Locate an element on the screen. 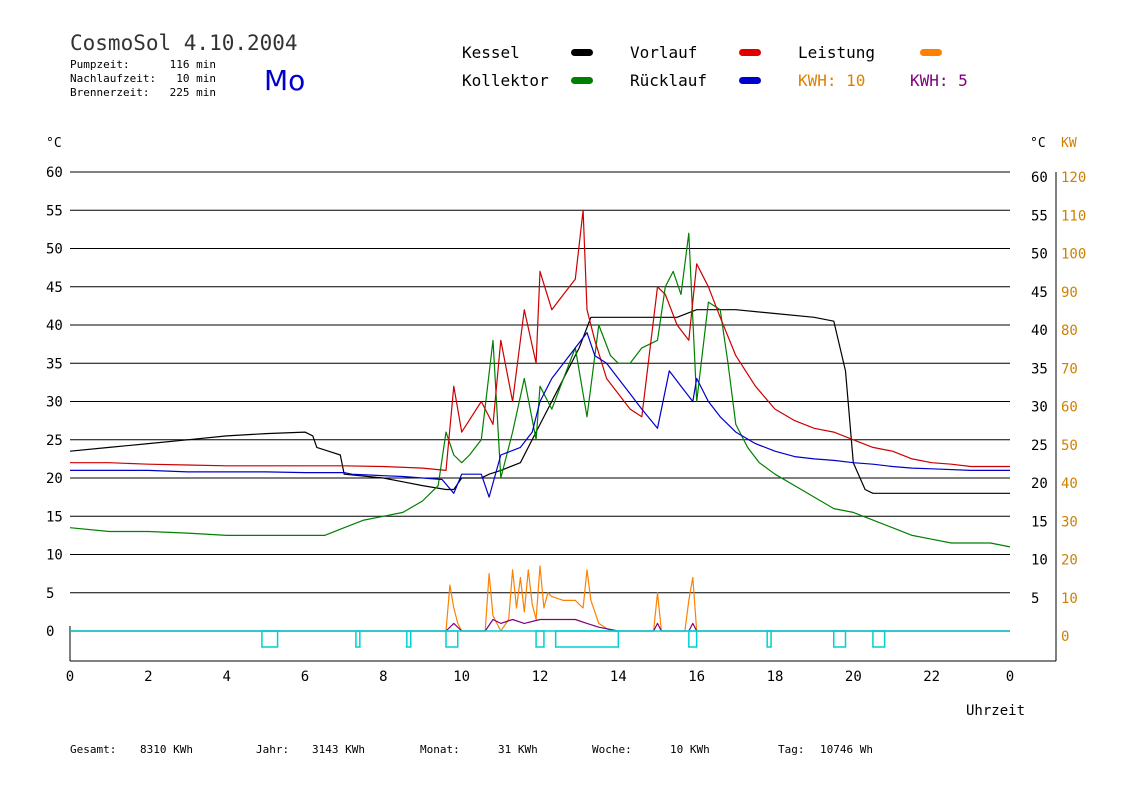 This screenshot has width=1148, height=812. legend-swatch-ruecklauf is located at coordinates (750, 80).